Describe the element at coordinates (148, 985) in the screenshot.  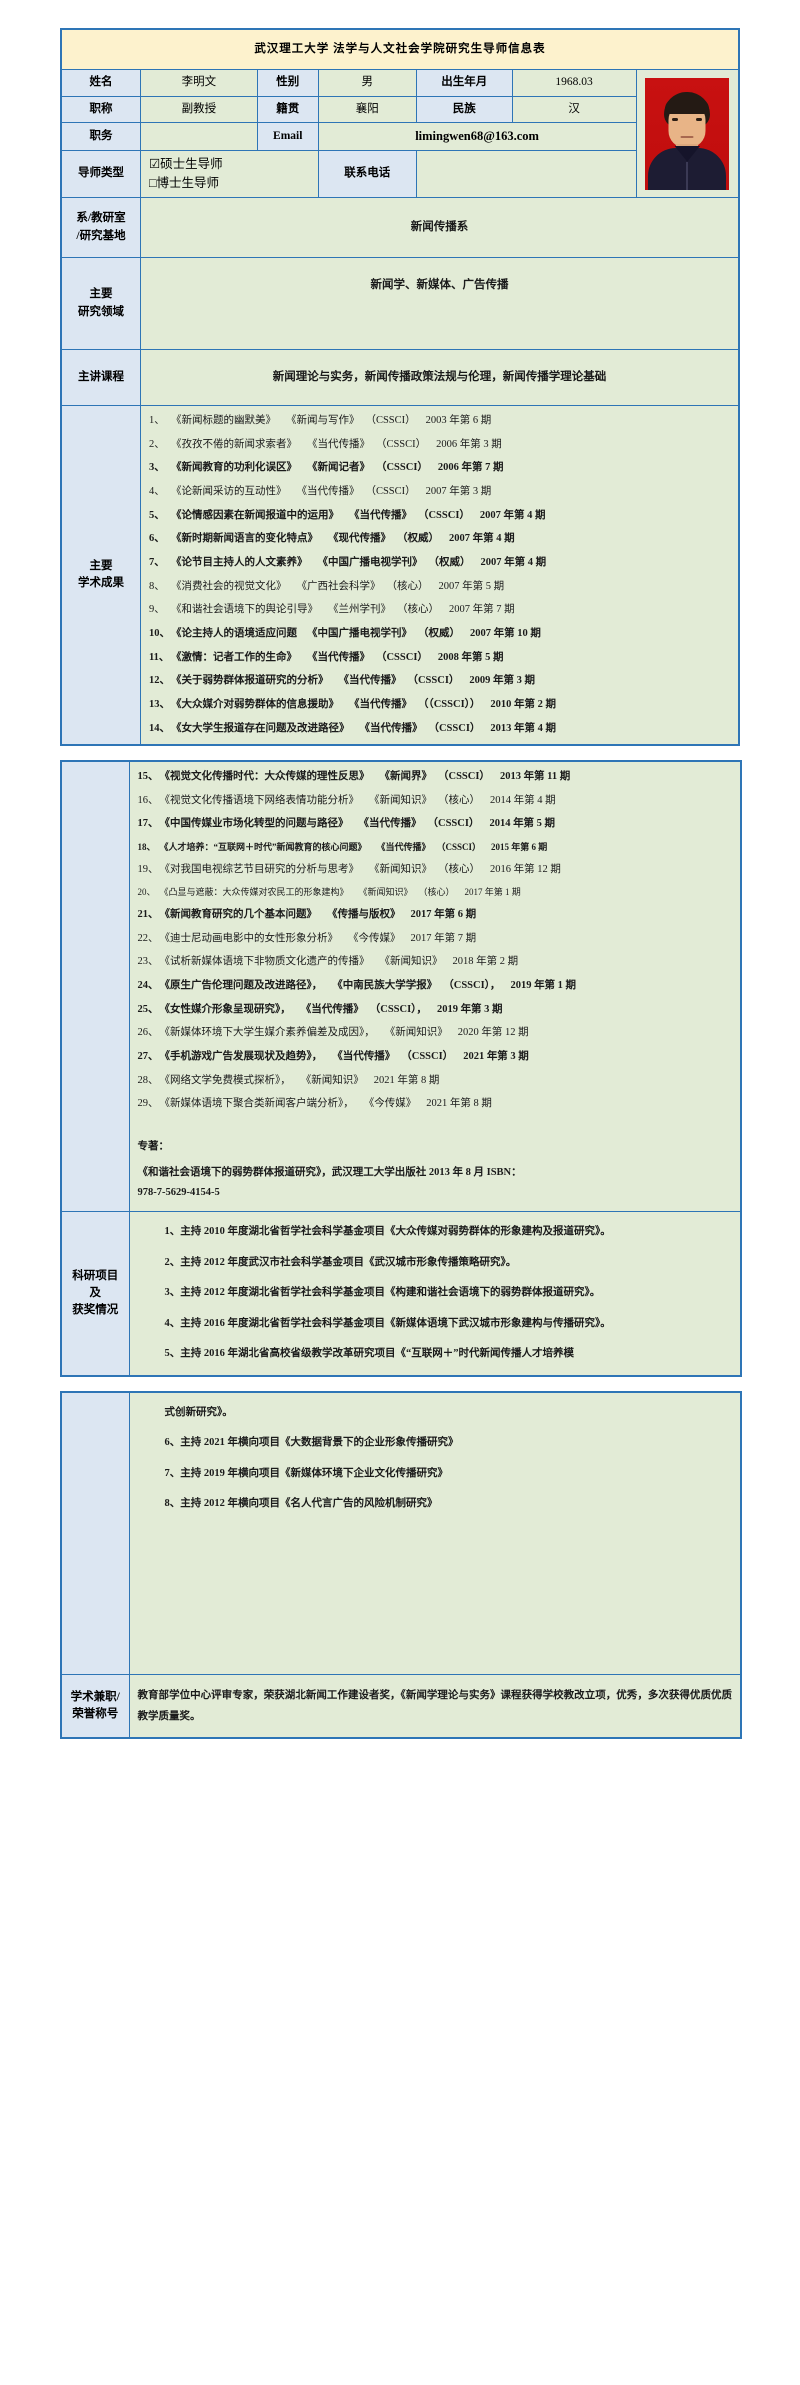
I see `publication-number: 24、` at that location.